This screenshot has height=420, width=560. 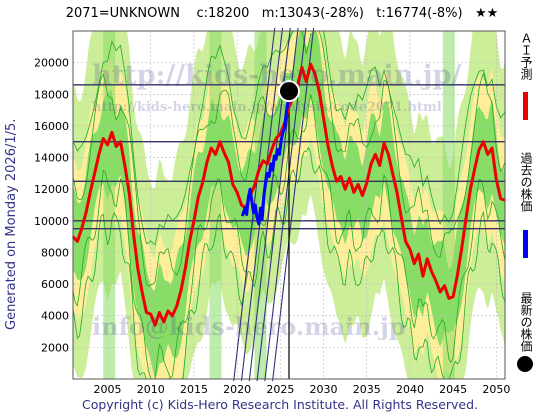 What do you see at coordinates (324, 389) in the screenshot?
I see `x-tick-label-2030: 2030` at bounding box center [324, 389].